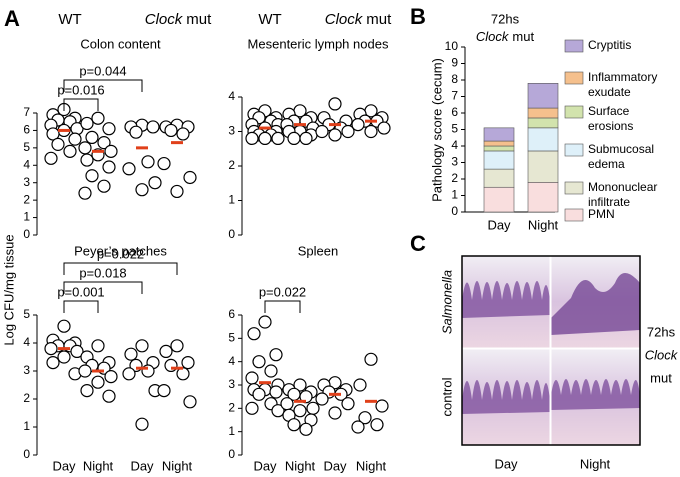 The image size is (680, 477). Describe the element at coordinates (265, 465) in the screenshot. I see `x-tick-label: Day` at that location.